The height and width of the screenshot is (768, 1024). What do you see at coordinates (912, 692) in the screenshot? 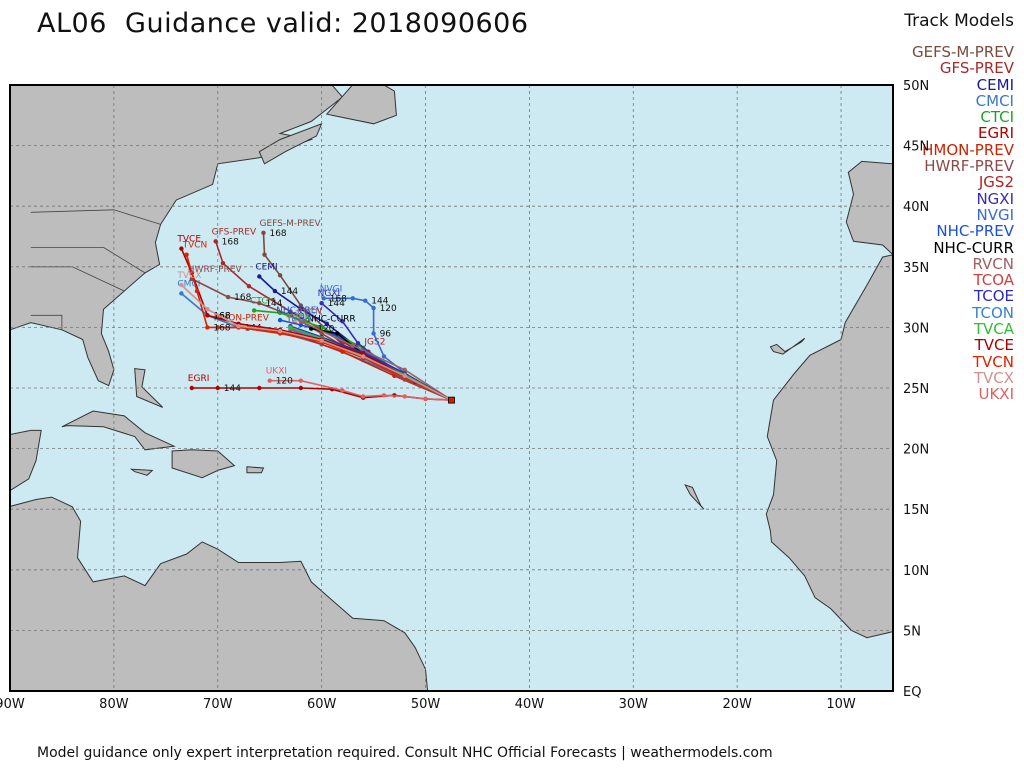
I see `lat-label: EQ` at bounding box center [912, 692].